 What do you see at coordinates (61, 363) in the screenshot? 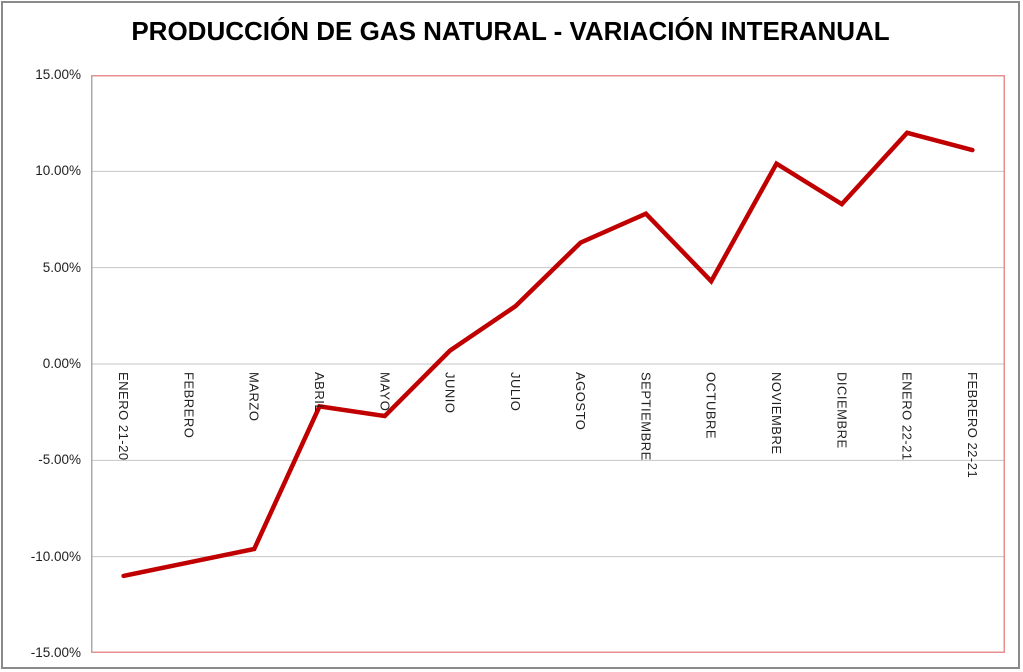
I see `y-axis-tick-label: 0.00%` at bounding box center [61, 363].